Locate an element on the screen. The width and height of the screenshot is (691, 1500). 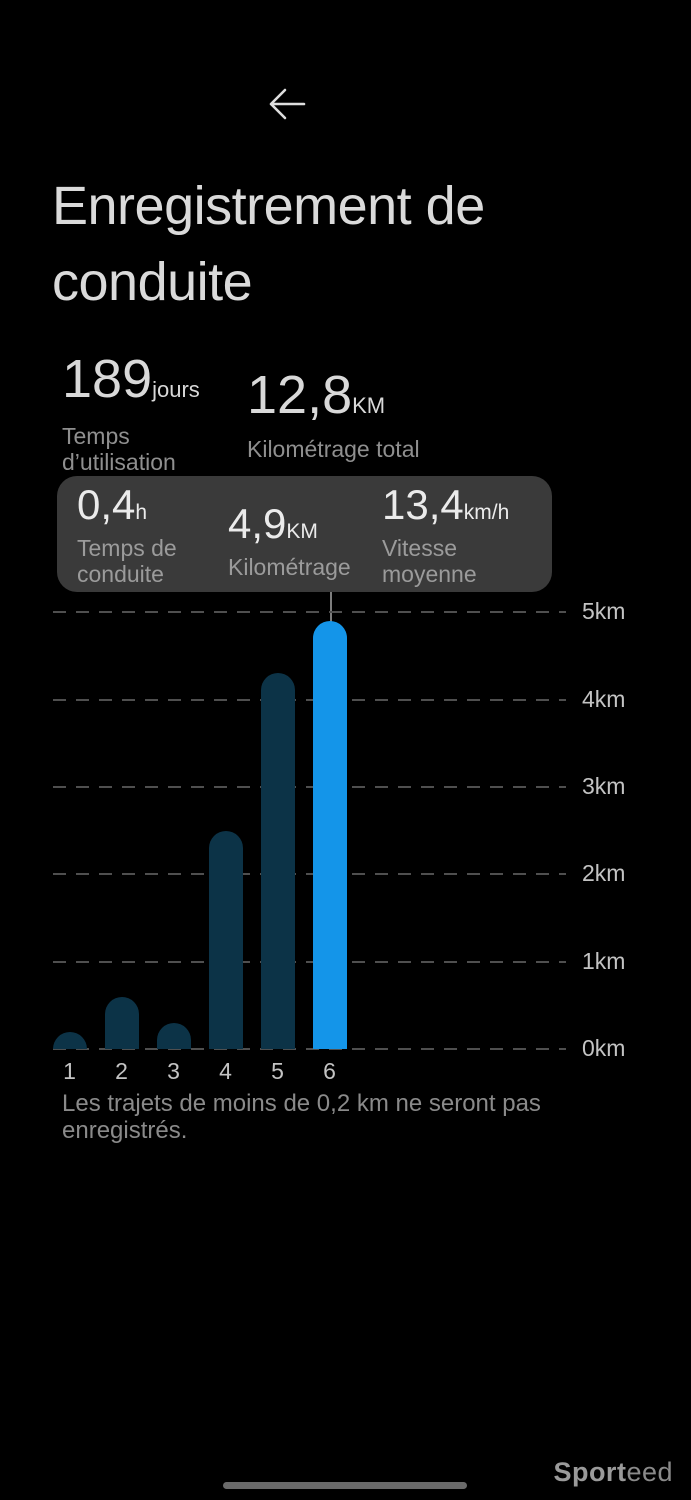
gridline-5km is located at coordinates (309, 612).